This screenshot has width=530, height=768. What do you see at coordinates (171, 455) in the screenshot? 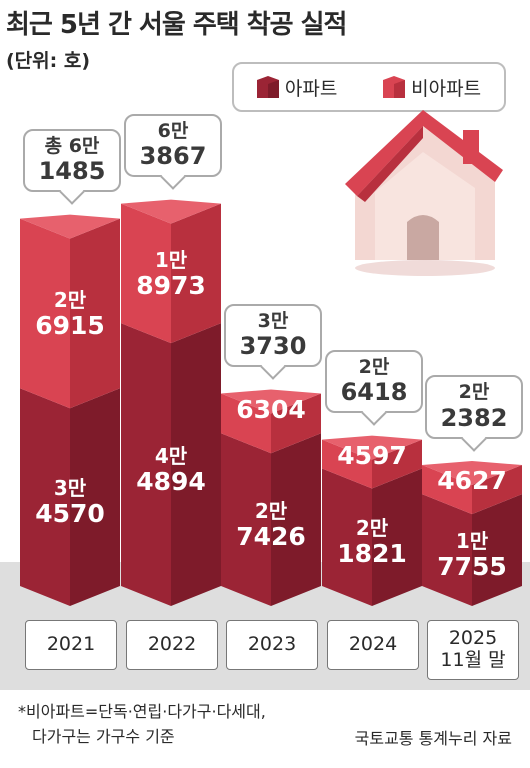
I see `apt-value-man: 4만` at bounding box center [171, 455].